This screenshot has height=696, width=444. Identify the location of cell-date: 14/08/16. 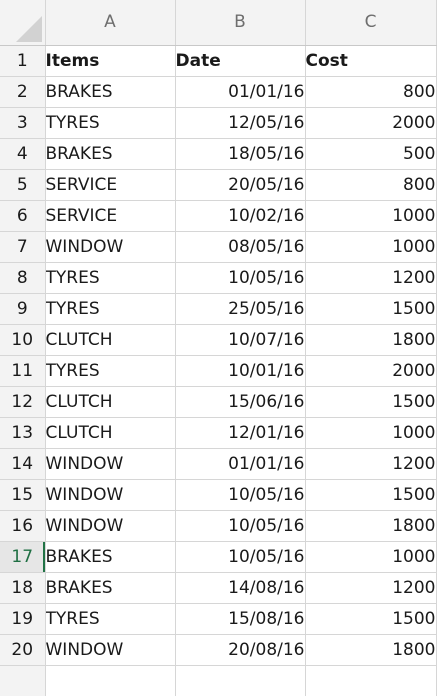
(240, 588).